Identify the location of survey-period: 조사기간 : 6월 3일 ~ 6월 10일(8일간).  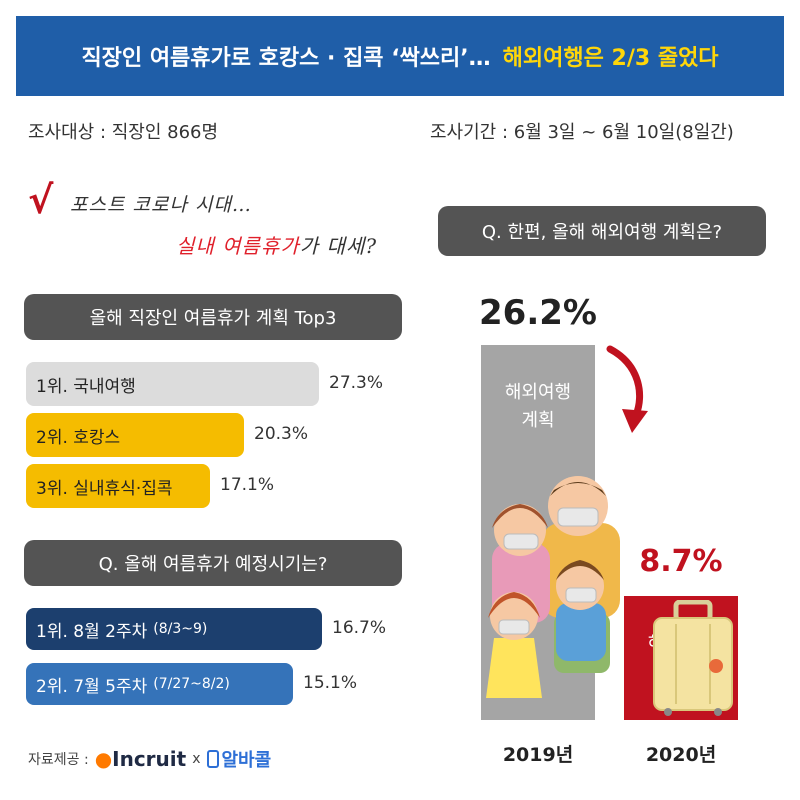
(582, 132).